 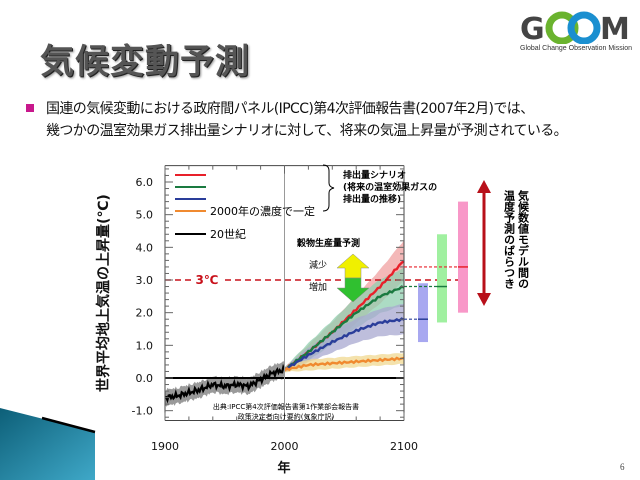 I want to click on series-lines, so click(x=284, y=332).